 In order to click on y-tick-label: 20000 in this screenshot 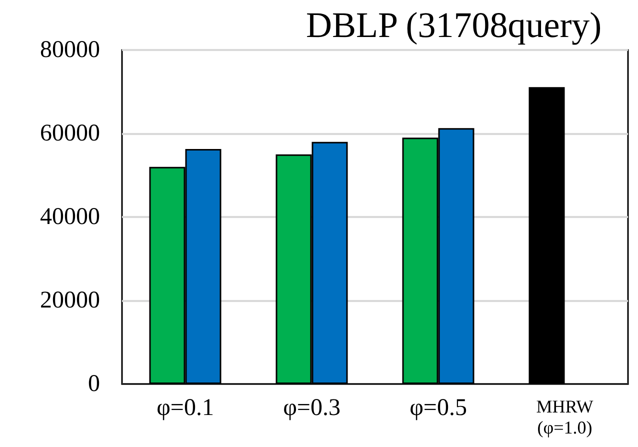, I will do `click(70, 301)`.